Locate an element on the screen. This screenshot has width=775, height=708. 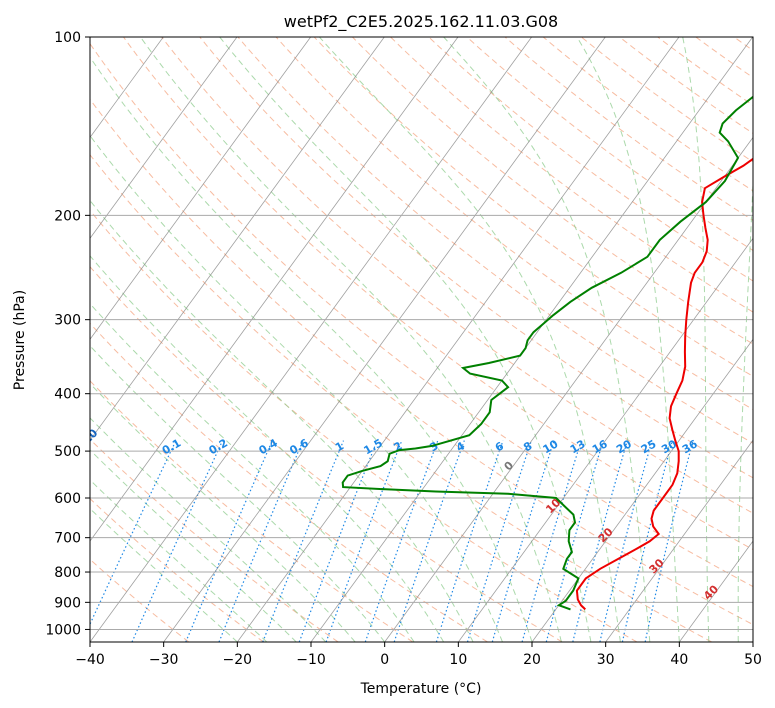
x-tick-label: −30 is located at coordinates (164, 660).